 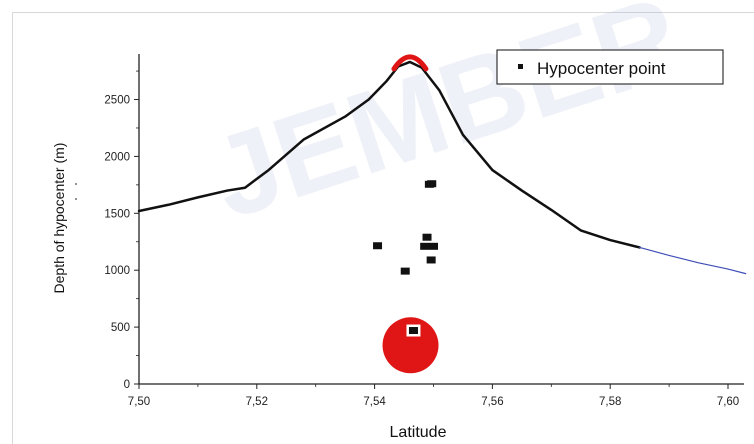 What do you see at coordinates (693, 260) in the screenshot?
I see `profile-line-tail` at bounding box center [693, 260].